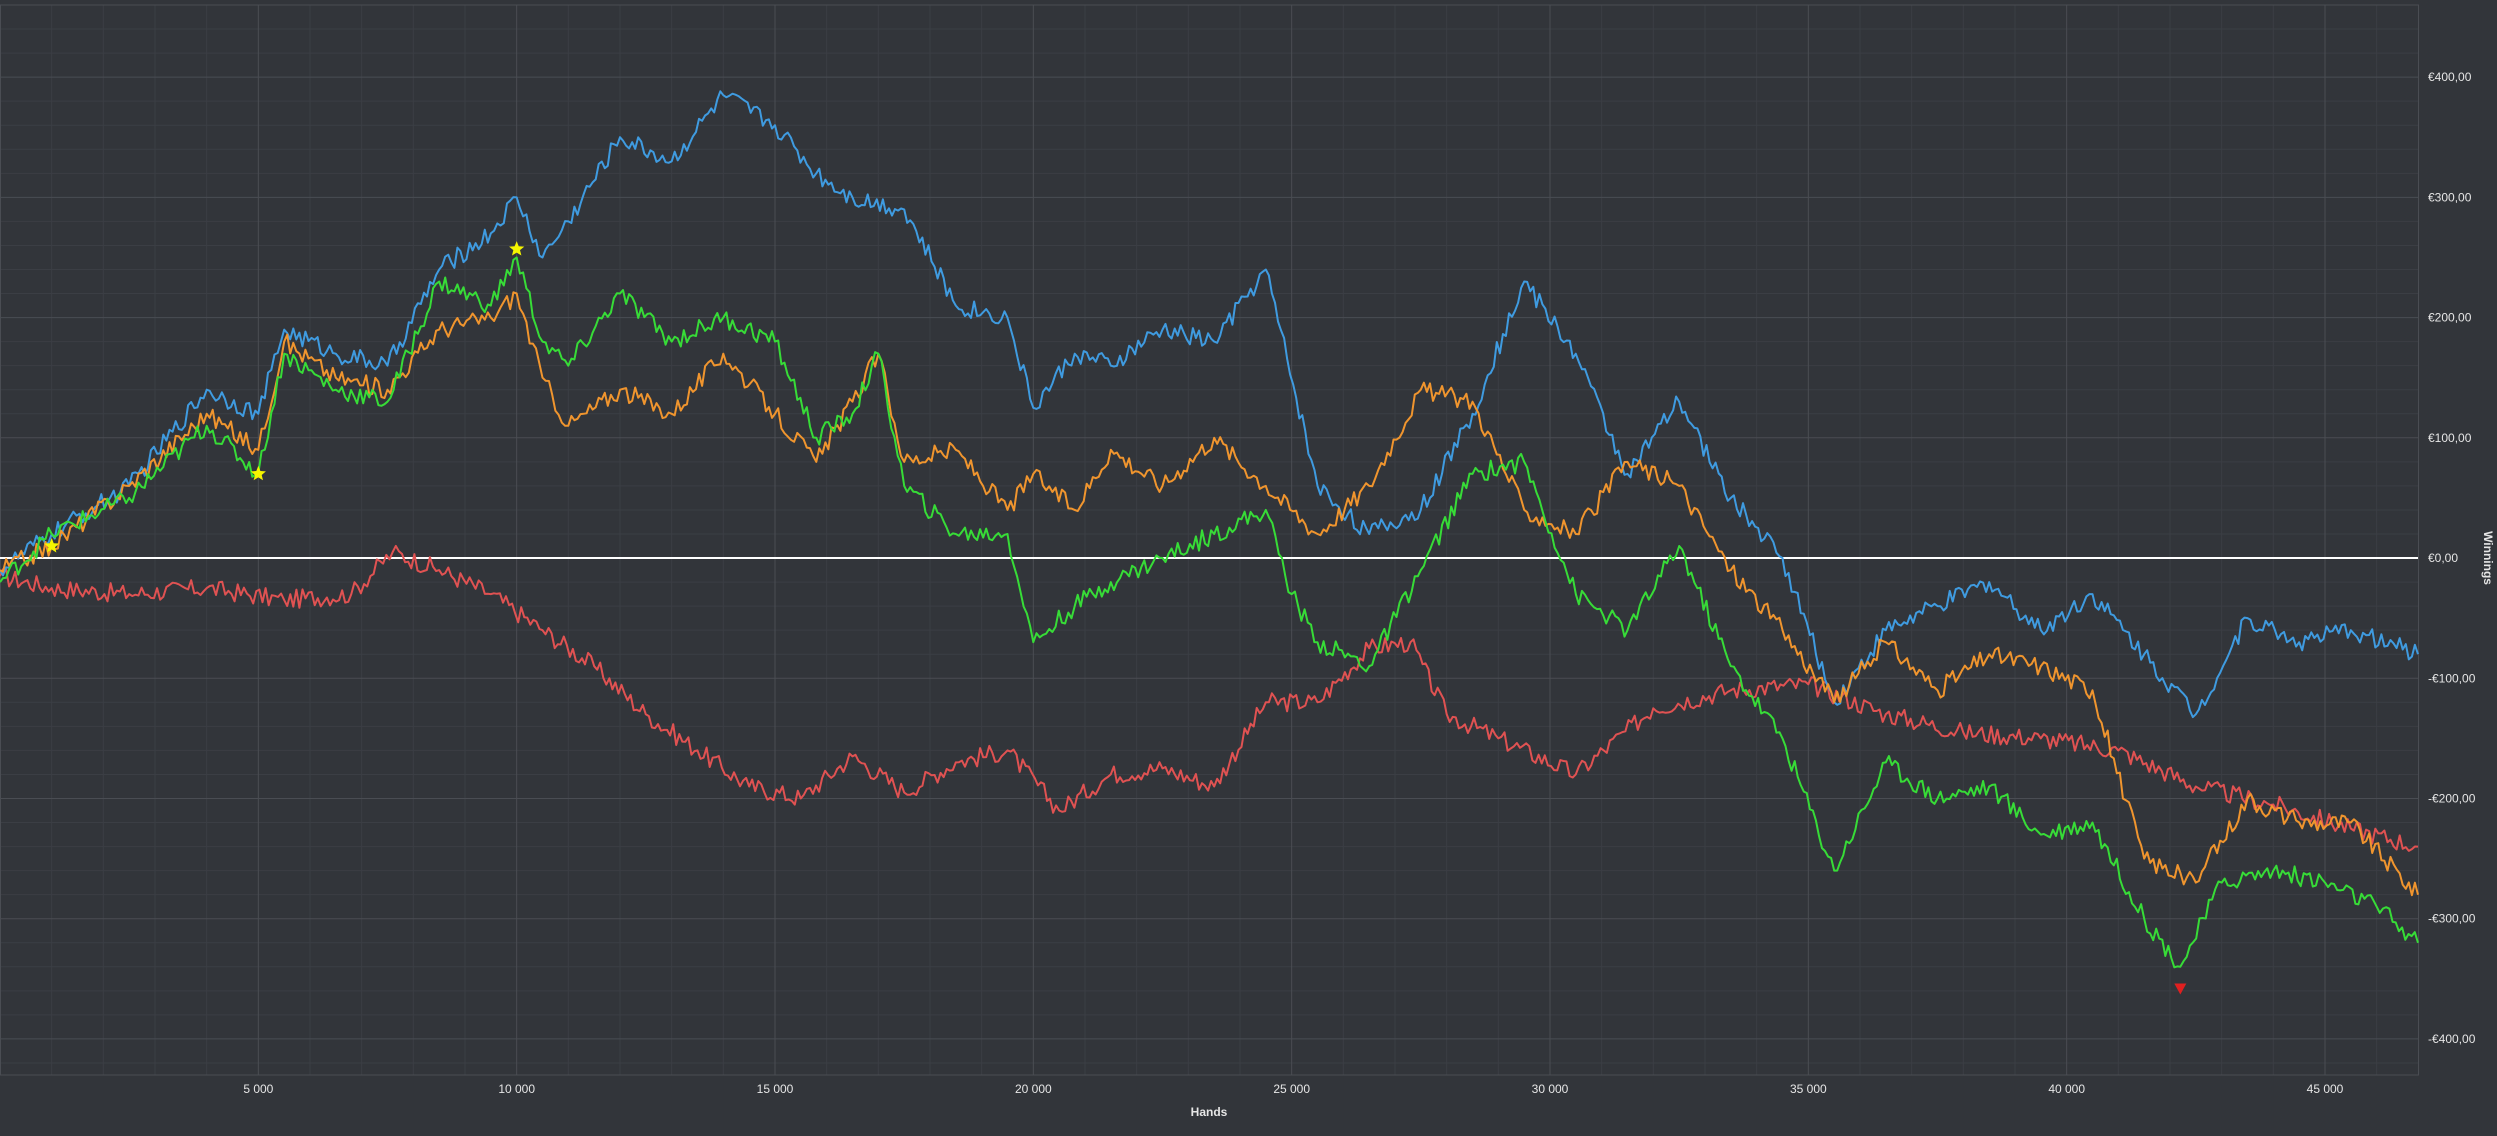 The image size is (2497, 1136). What do you see at coordinates (2443, 558) in the screenshot?
I see `y-tick-label: €0,00` at bounding box center [2443, 558].